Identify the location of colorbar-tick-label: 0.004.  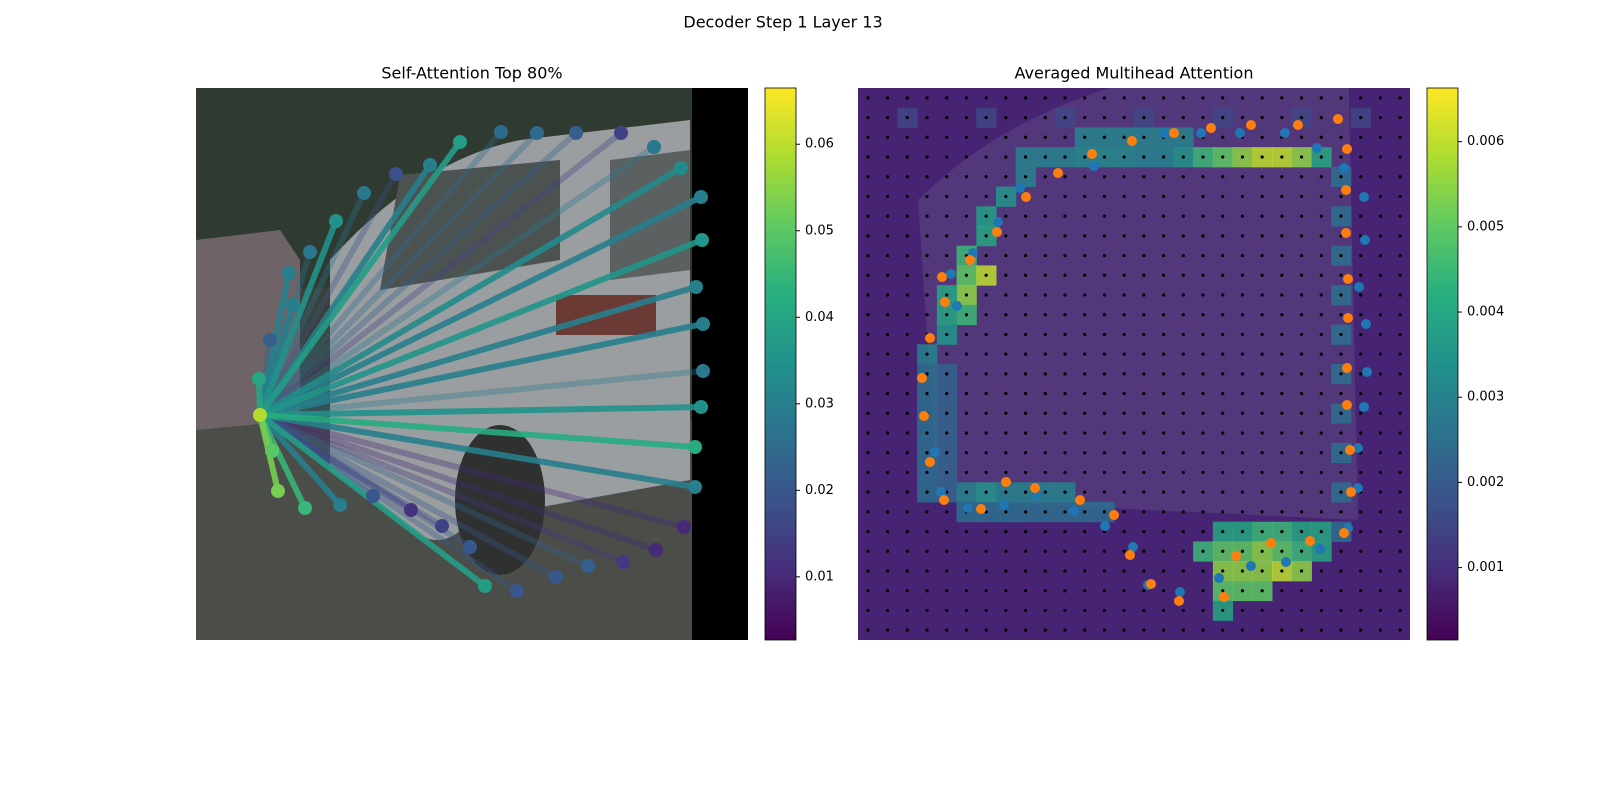
(1485, 312).